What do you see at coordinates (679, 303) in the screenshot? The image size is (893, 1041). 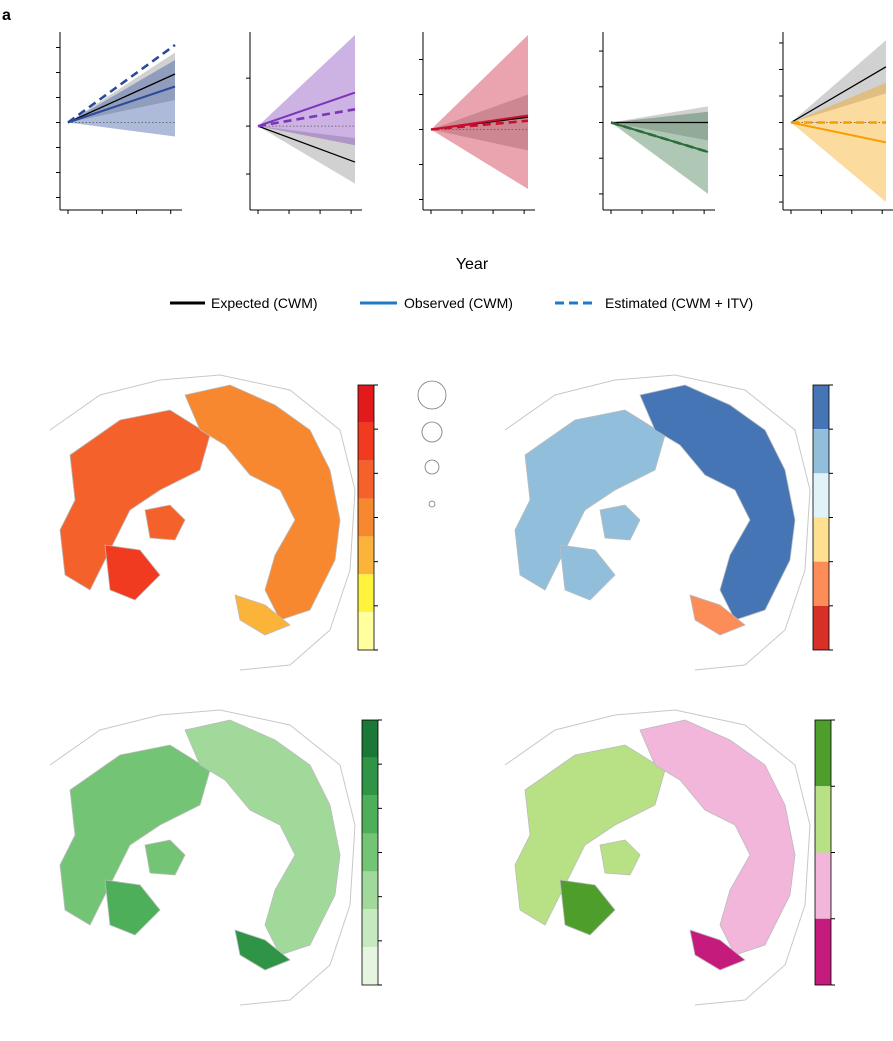 I see `legend-estimated-label: Estimated (CWM + ITV)` at bounding box center [679, 303].